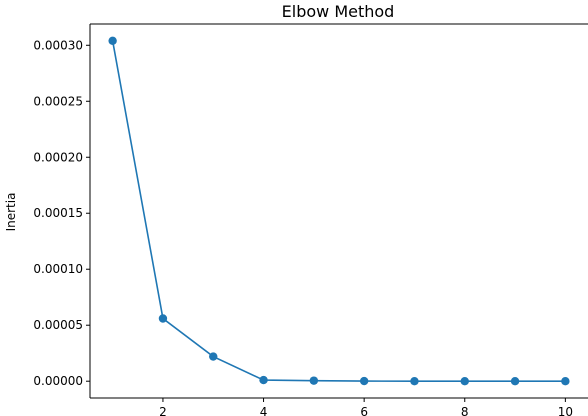 Image resolution: width=588 pixels, height=416 pixels. I want to click on y-tick-label: 0.00015, so click(58, 213).